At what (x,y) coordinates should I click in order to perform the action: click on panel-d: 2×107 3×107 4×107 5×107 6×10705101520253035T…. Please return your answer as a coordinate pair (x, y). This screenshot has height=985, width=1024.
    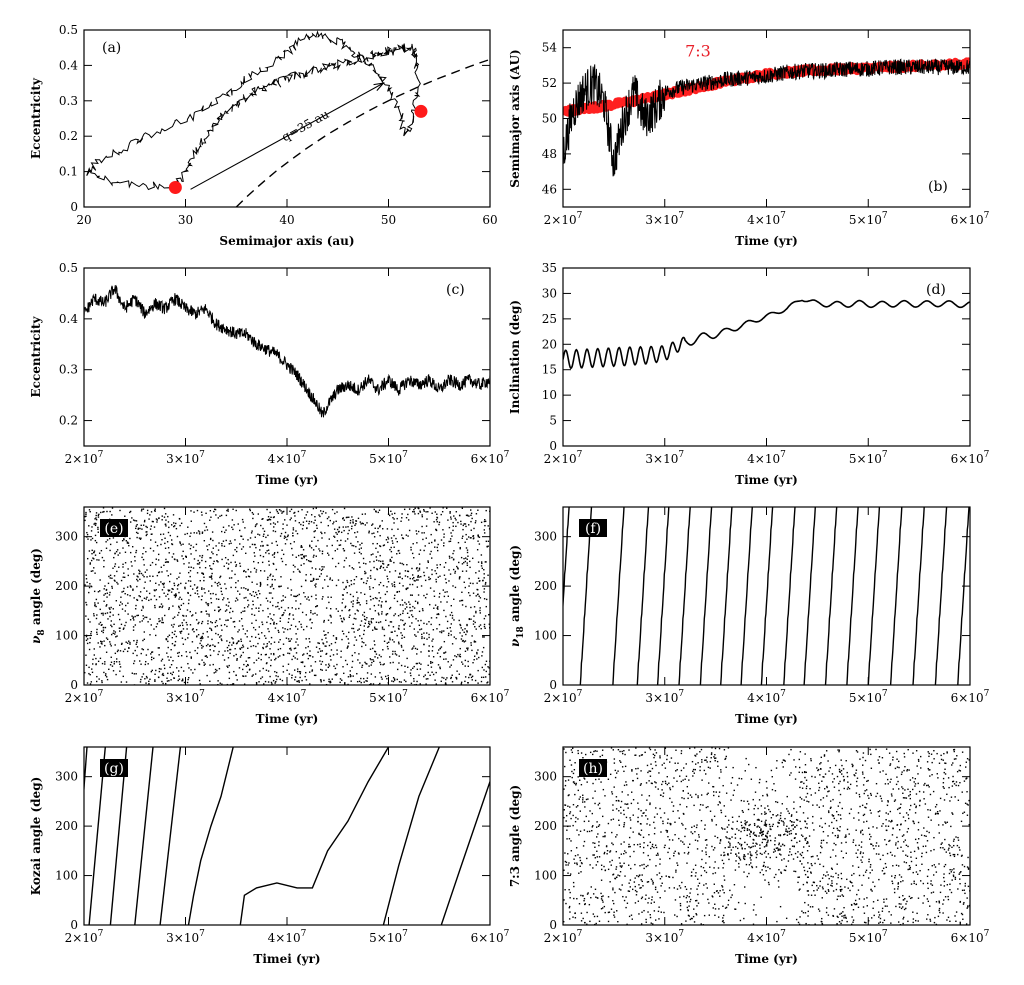
    Looking at the image, I should click on (749, 374).